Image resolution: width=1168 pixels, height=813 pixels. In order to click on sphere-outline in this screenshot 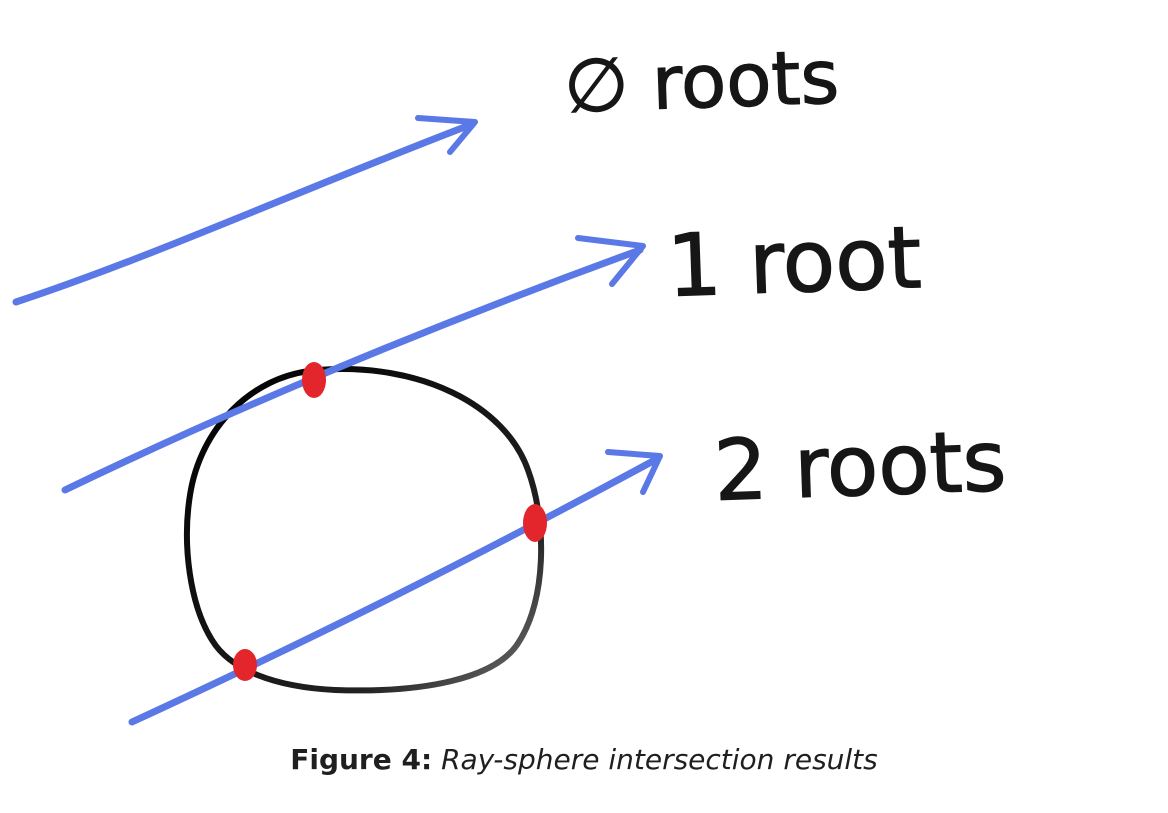, I will do `click(364, 530)`.